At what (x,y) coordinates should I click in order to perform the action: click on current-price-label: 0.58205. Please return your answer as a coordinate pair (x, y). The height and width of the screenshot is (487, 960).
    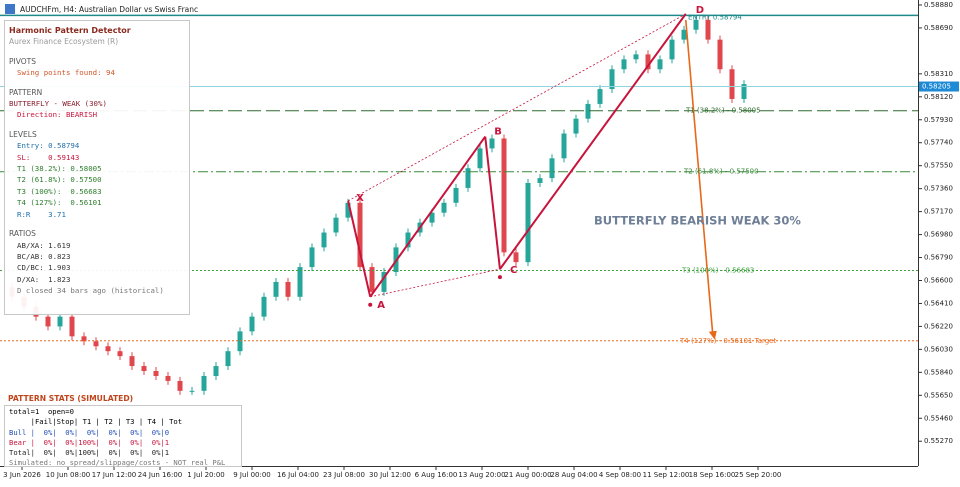
    Looking at the image, I should click on (936, 87).